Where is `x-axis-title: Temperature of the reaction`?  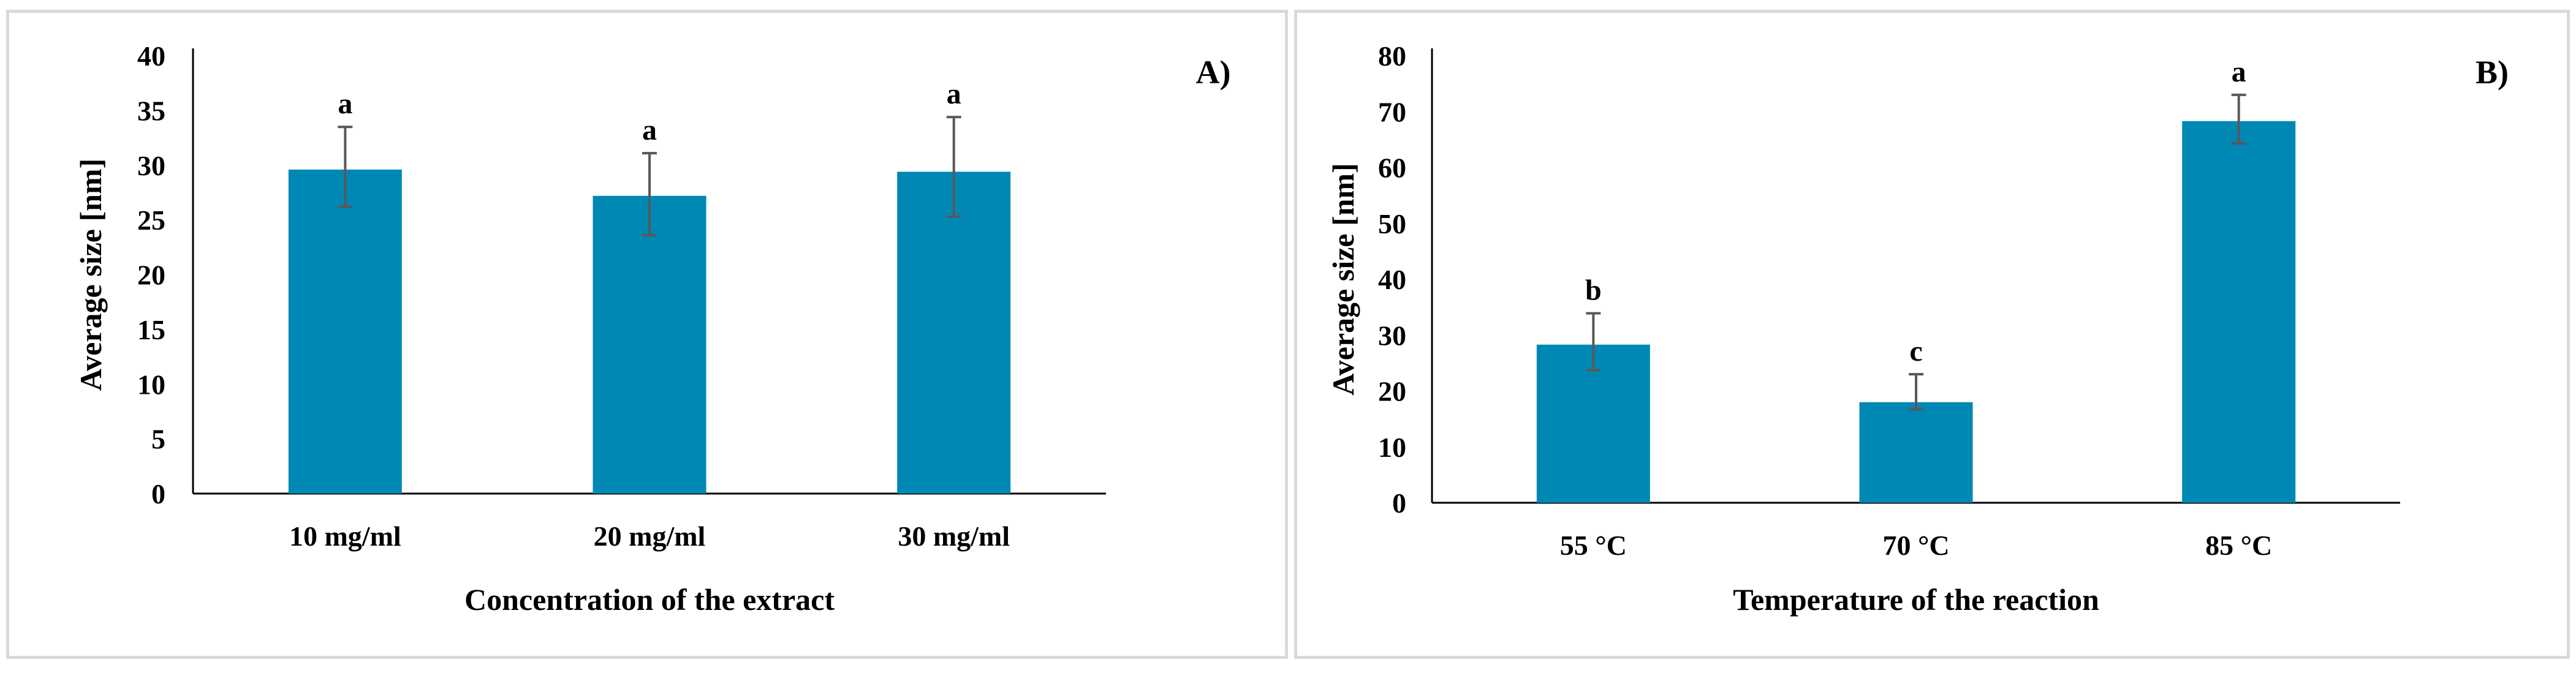
x-axis-title: Temperature of the reaction is located at coordinates (1916, 599).